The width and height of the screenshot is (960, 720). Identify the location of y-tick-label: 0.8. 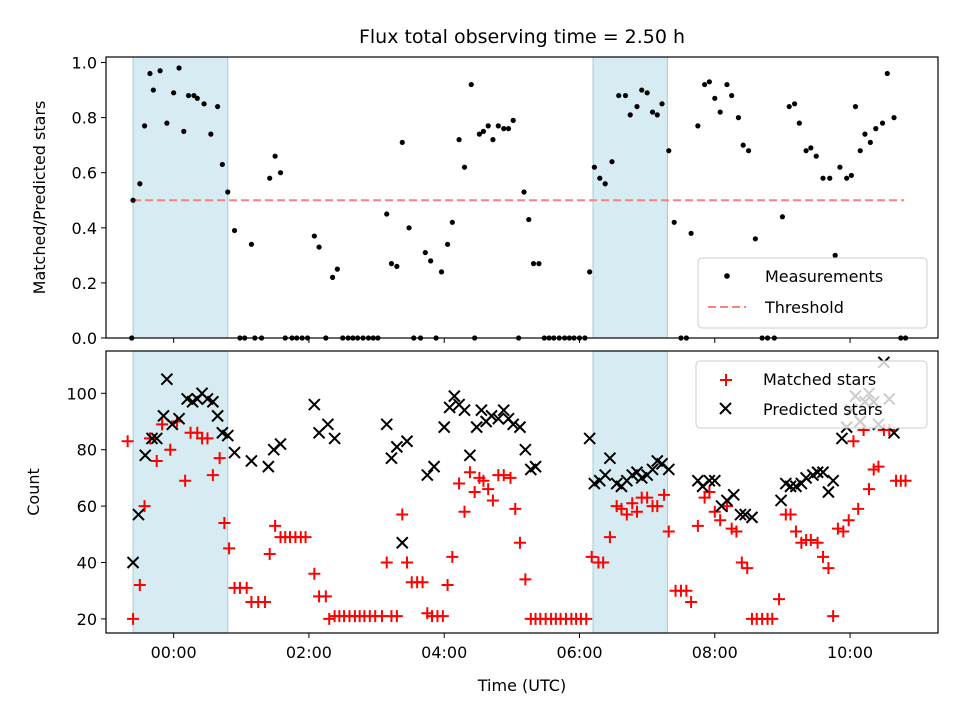
(84, 118).